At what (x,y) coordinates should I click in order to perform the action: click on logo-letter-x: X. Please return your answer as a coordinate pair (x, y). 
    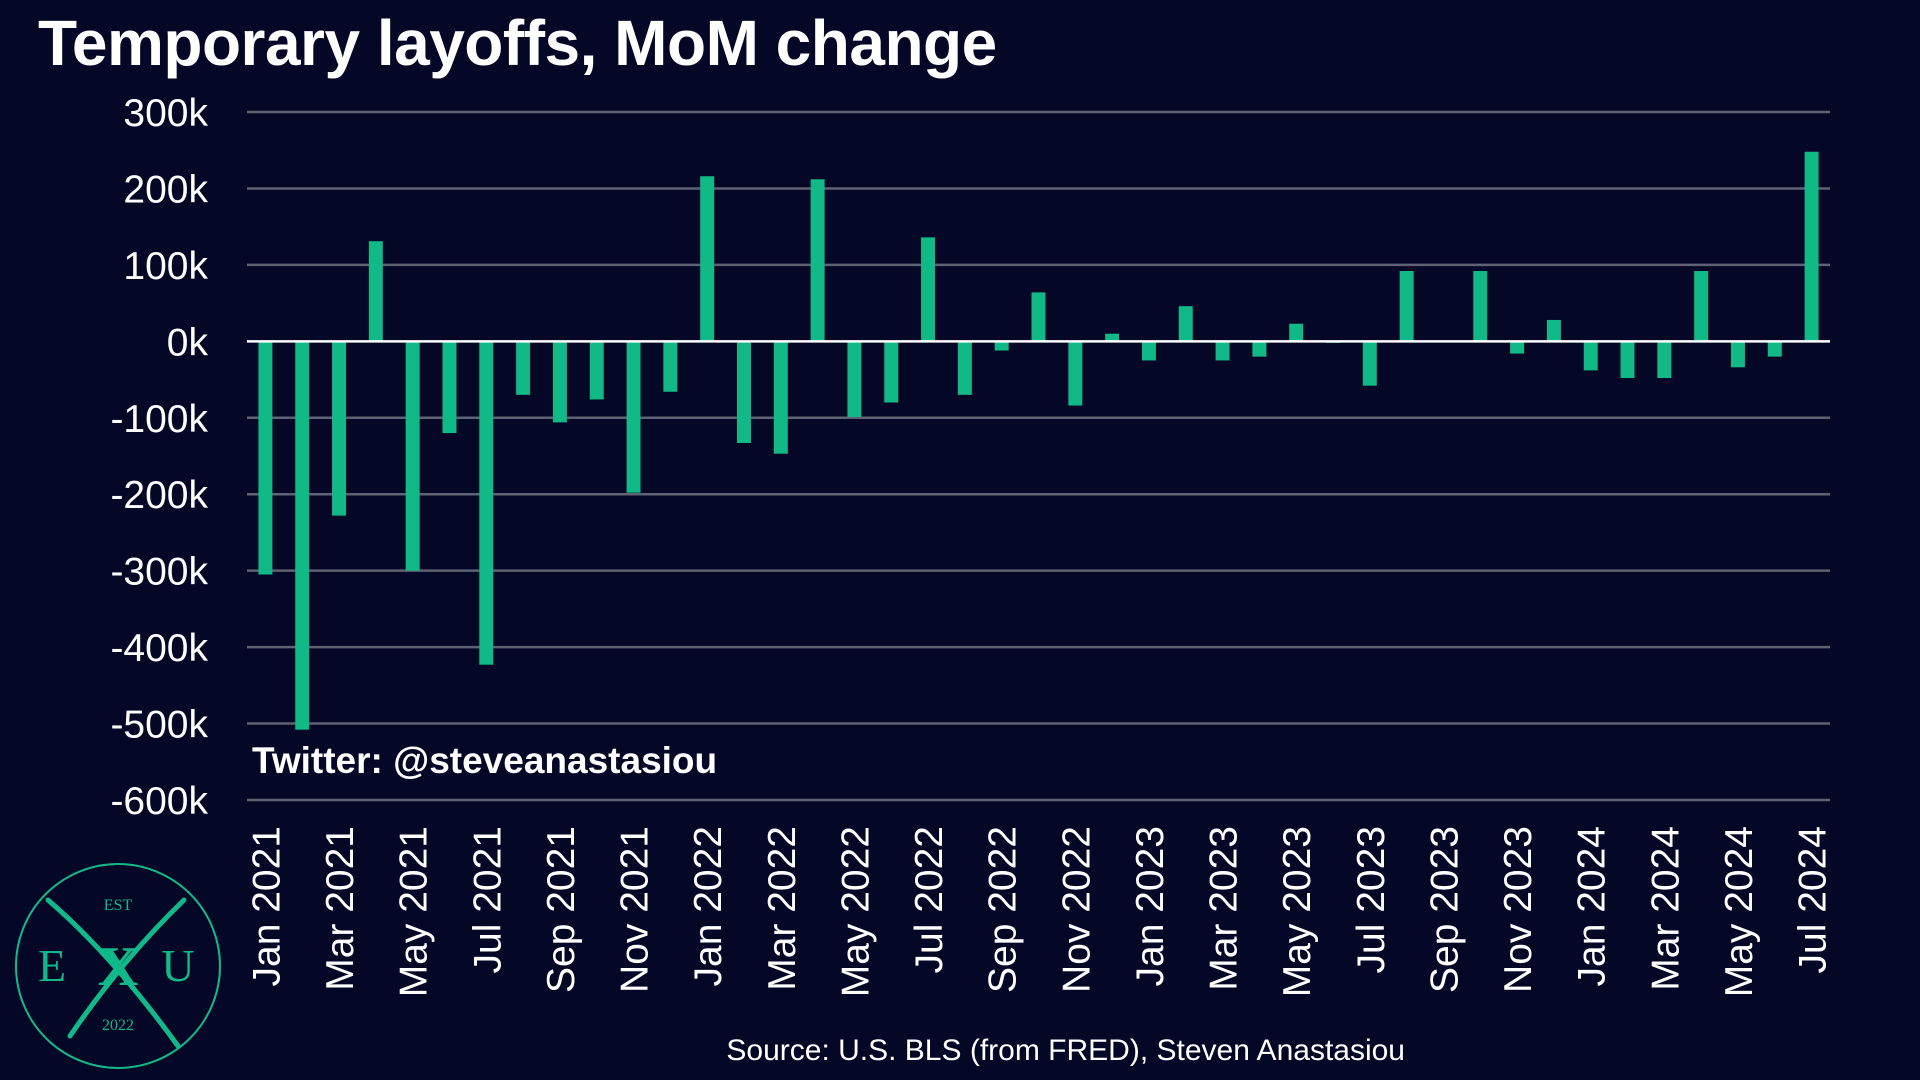
    Looking at the image, I should click on (118, 967).